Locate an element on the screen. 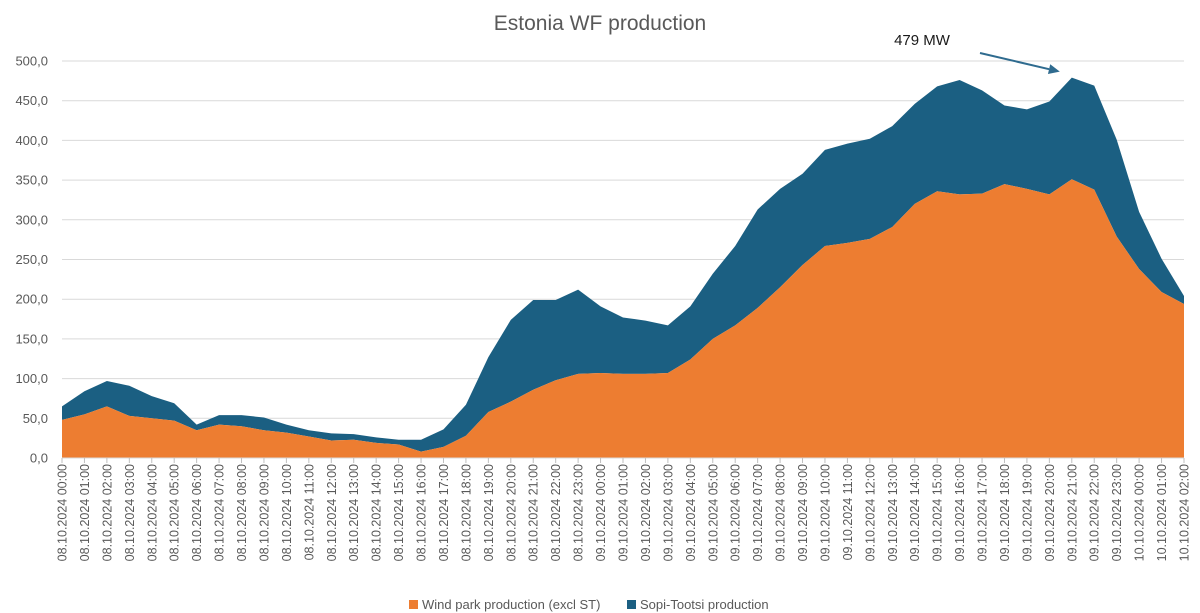 The width and height of the screenshot is (1200, 613). y-tick-label: 150,0 is located at coordinates (31, 338).